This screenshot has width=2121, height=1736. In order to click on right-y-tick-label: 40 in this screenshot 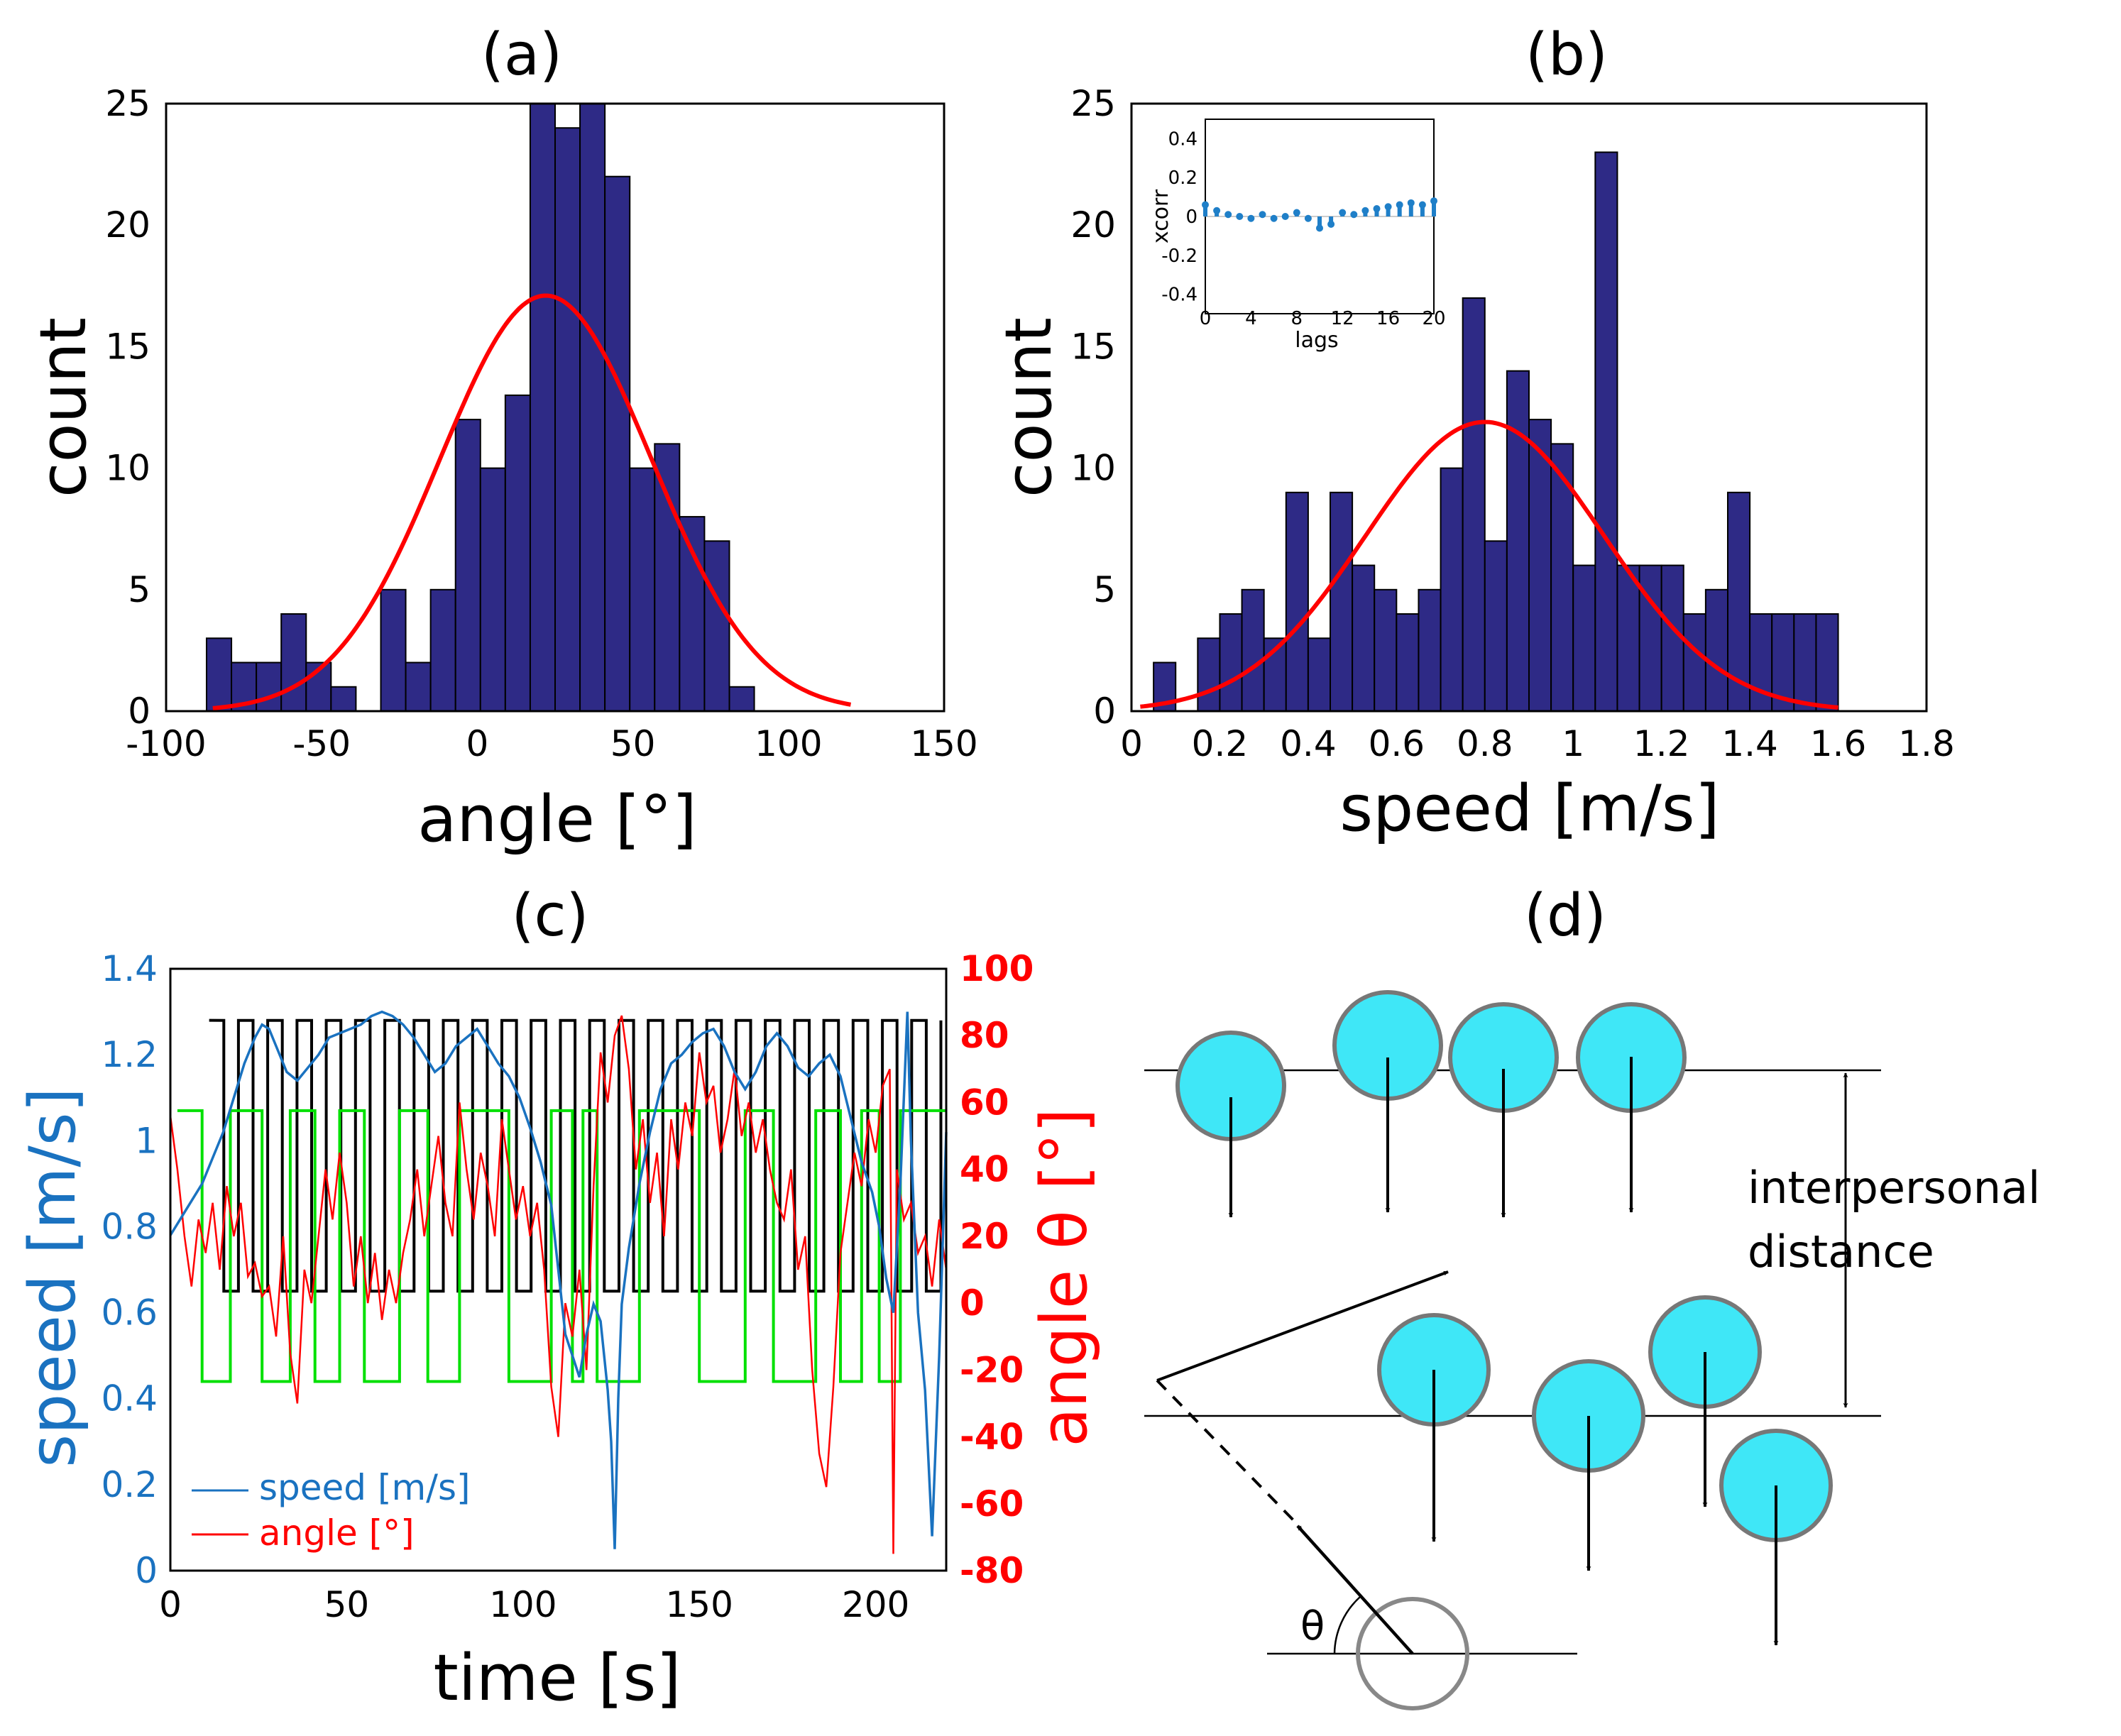, I will do `click(984, 1169)`.